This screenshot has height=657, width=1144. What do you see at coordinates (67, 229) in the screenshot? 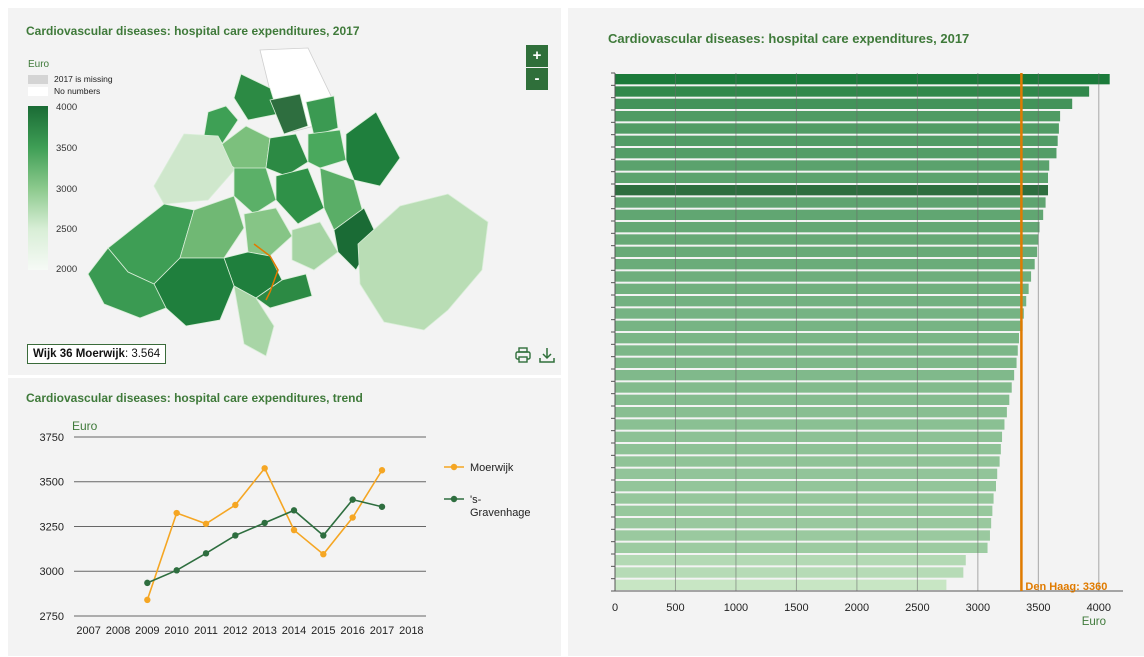
I see `legend-scale-label: 2500` at bounding box center [67, 229].